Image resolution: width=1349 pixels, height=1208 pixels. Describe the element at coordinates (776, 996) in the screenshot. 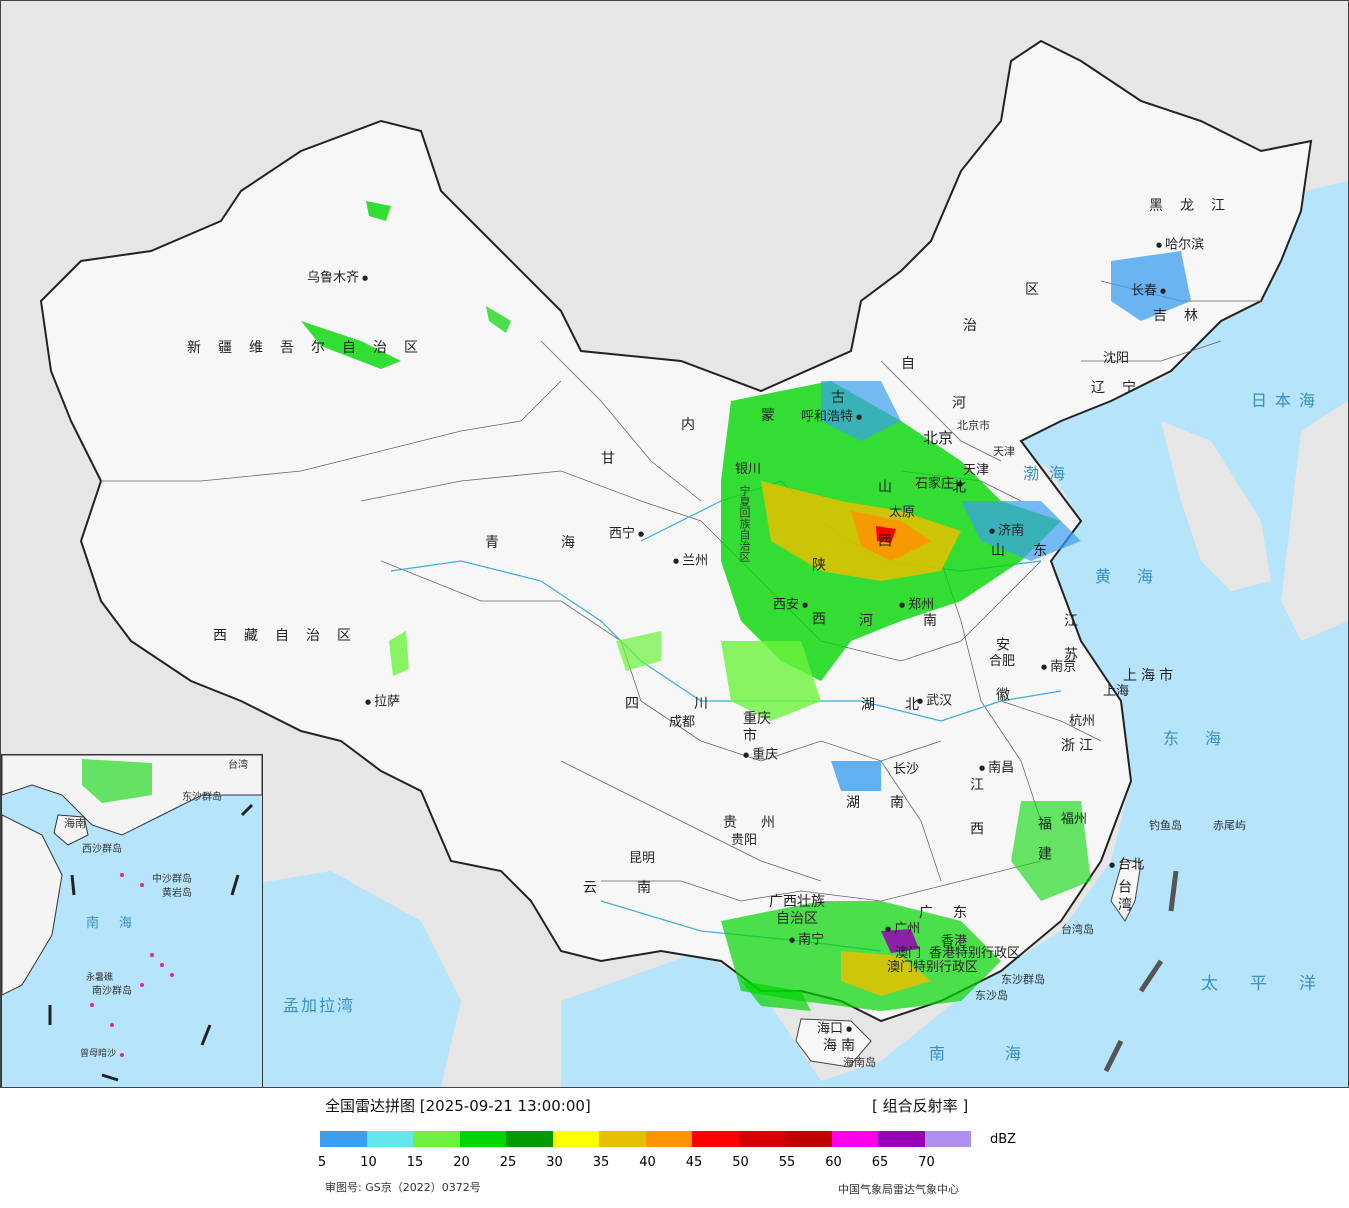

I see `echo-hainan-green` at that location.